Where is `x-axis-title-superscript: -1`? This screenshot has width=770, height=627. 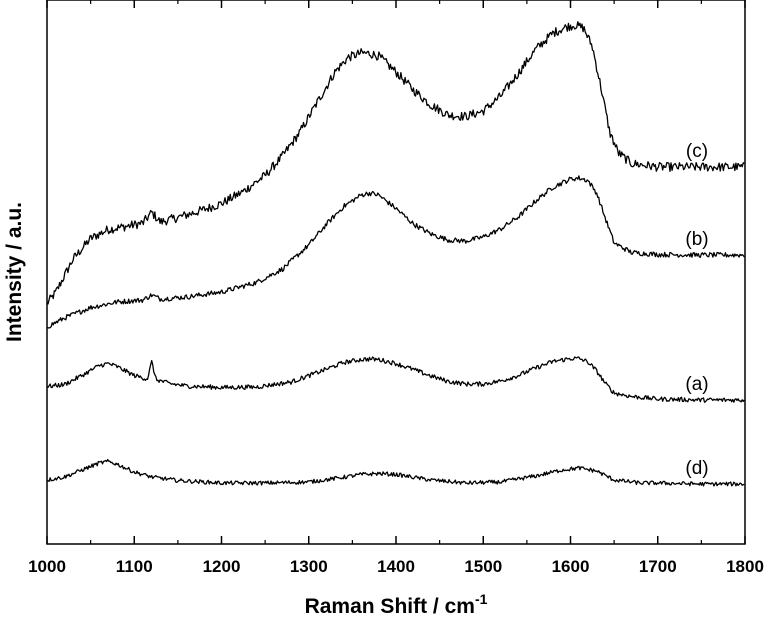 x-axis-title-superscript: -1 is located at coordinates (481, 599).